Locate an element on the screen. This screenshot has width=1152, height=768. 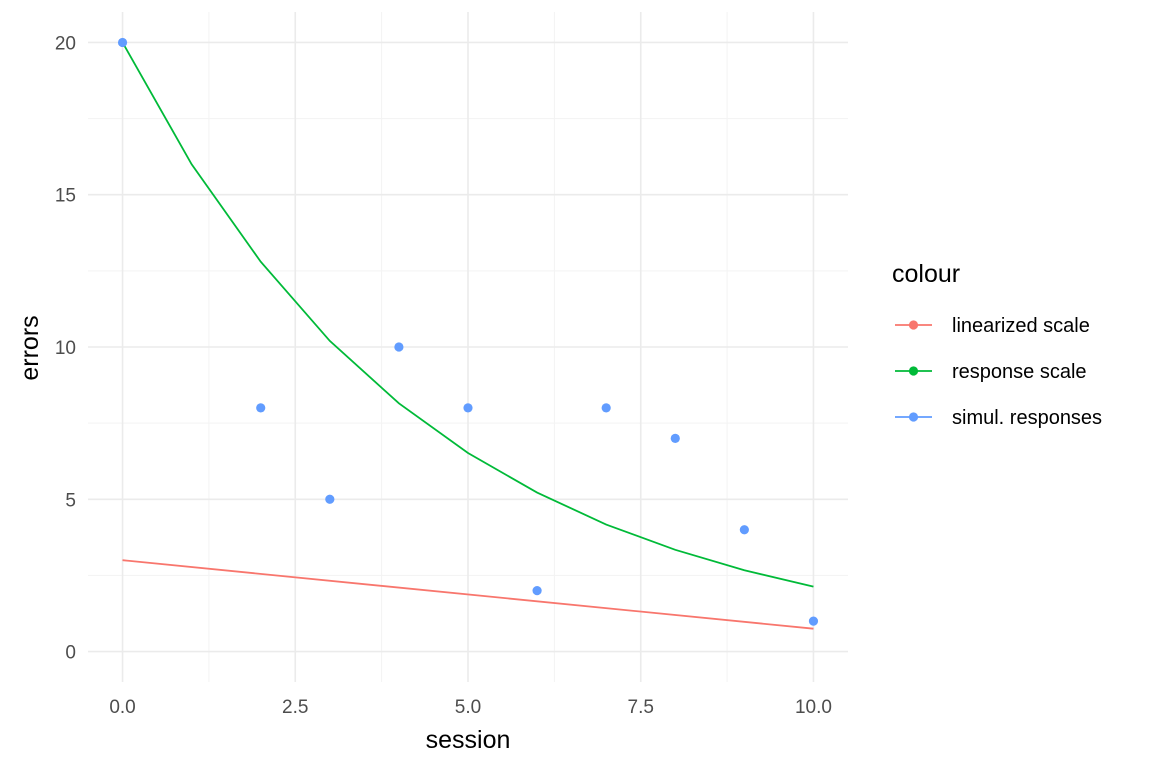
legend-label-simul-responses: simul. responses is located at coordinates (1027, 418).